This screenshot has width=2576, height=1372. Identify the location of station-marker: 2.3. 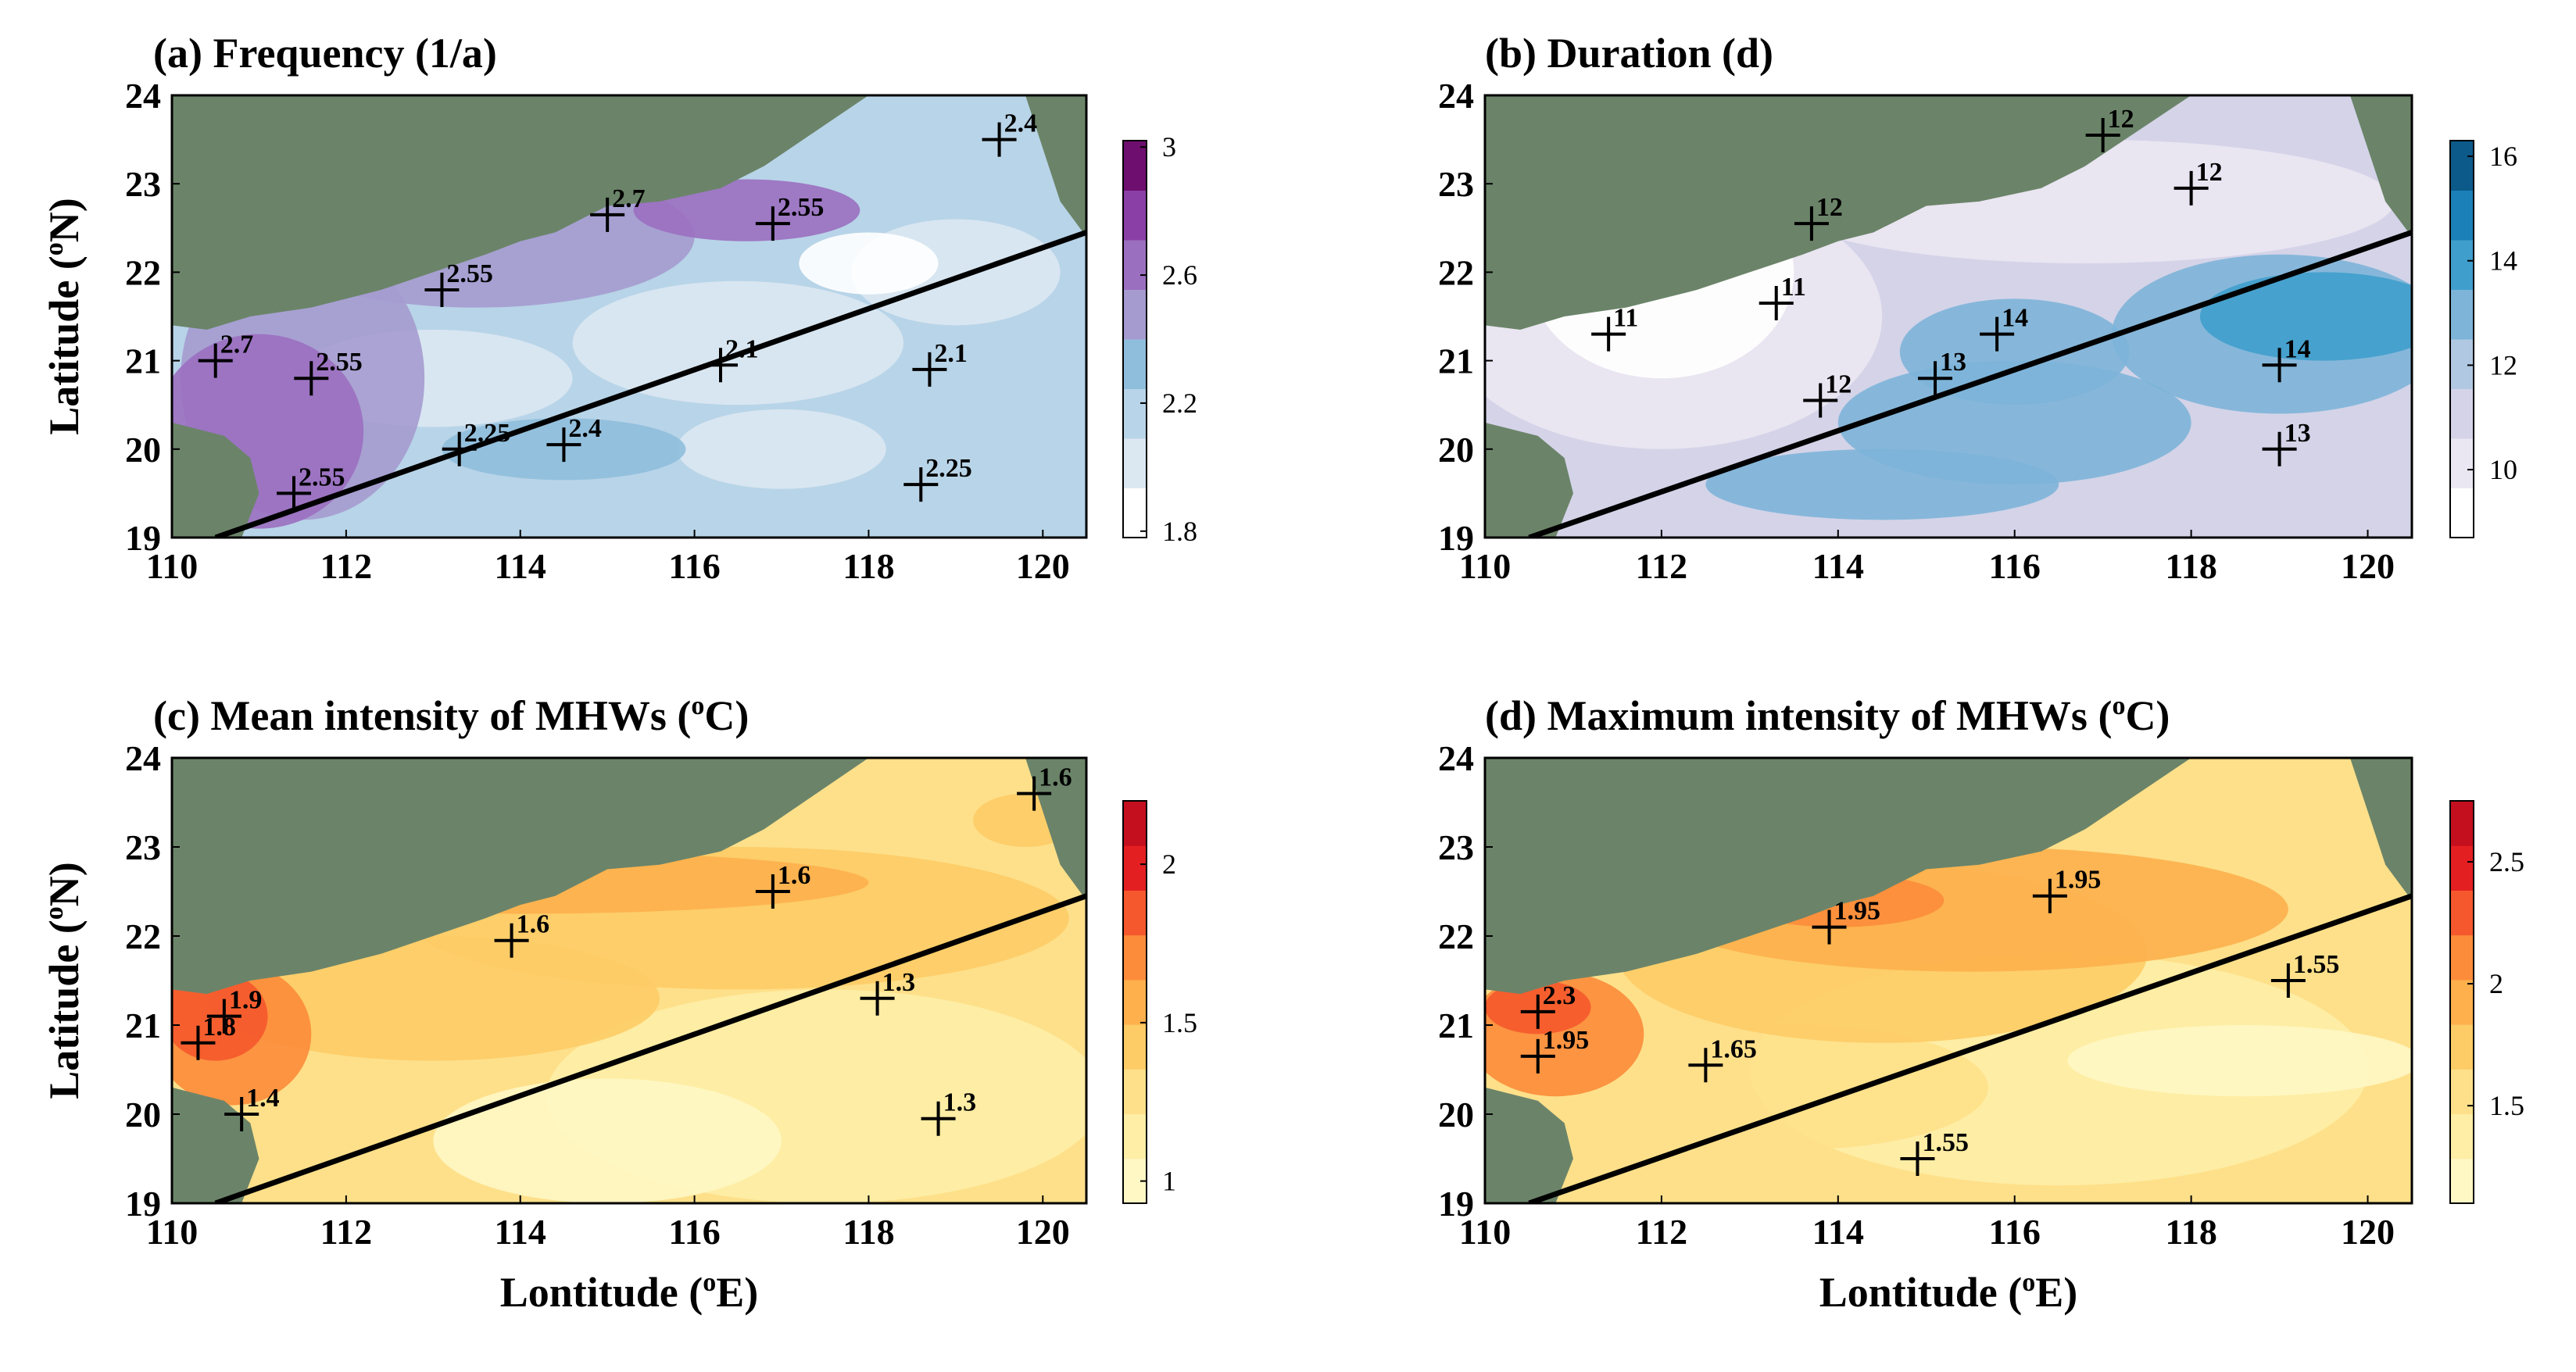
(1548, 1005).